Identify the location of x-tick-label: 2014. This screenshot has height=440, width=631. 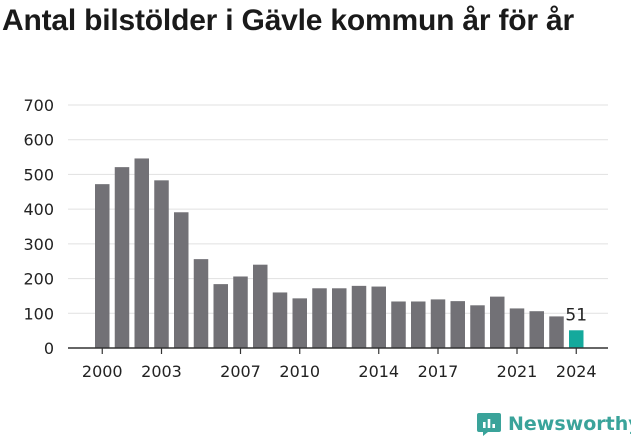
(378, 371).